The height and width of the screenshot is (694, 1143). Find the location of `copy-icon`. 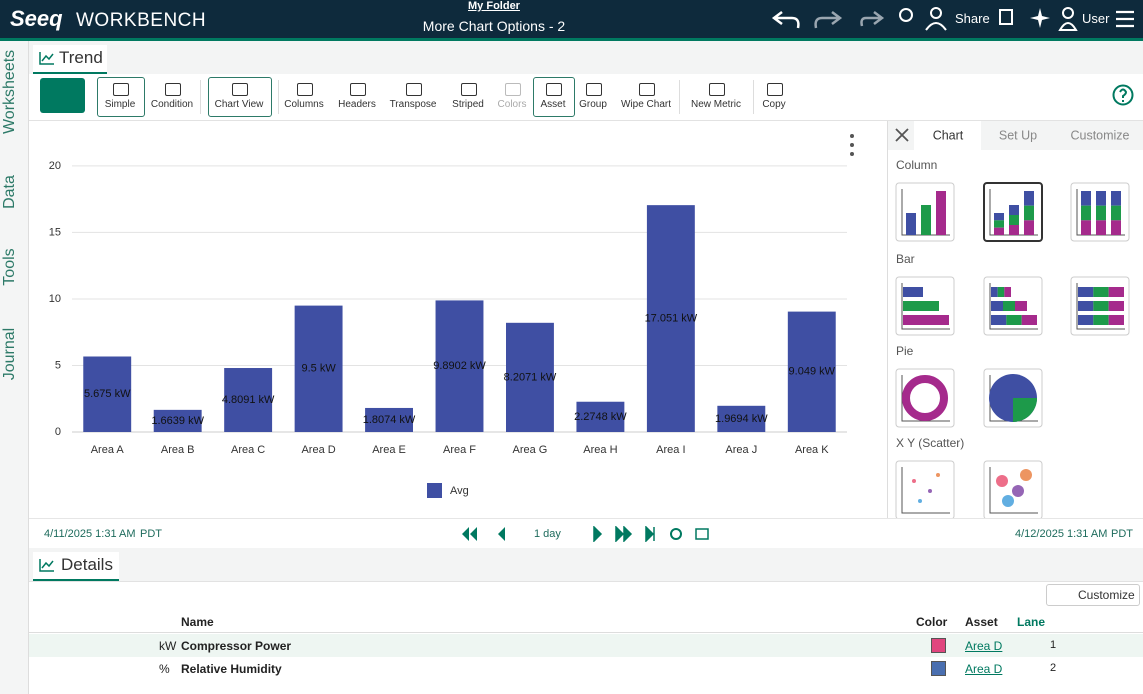

copy-icon is located at coordinates (1006, 17).